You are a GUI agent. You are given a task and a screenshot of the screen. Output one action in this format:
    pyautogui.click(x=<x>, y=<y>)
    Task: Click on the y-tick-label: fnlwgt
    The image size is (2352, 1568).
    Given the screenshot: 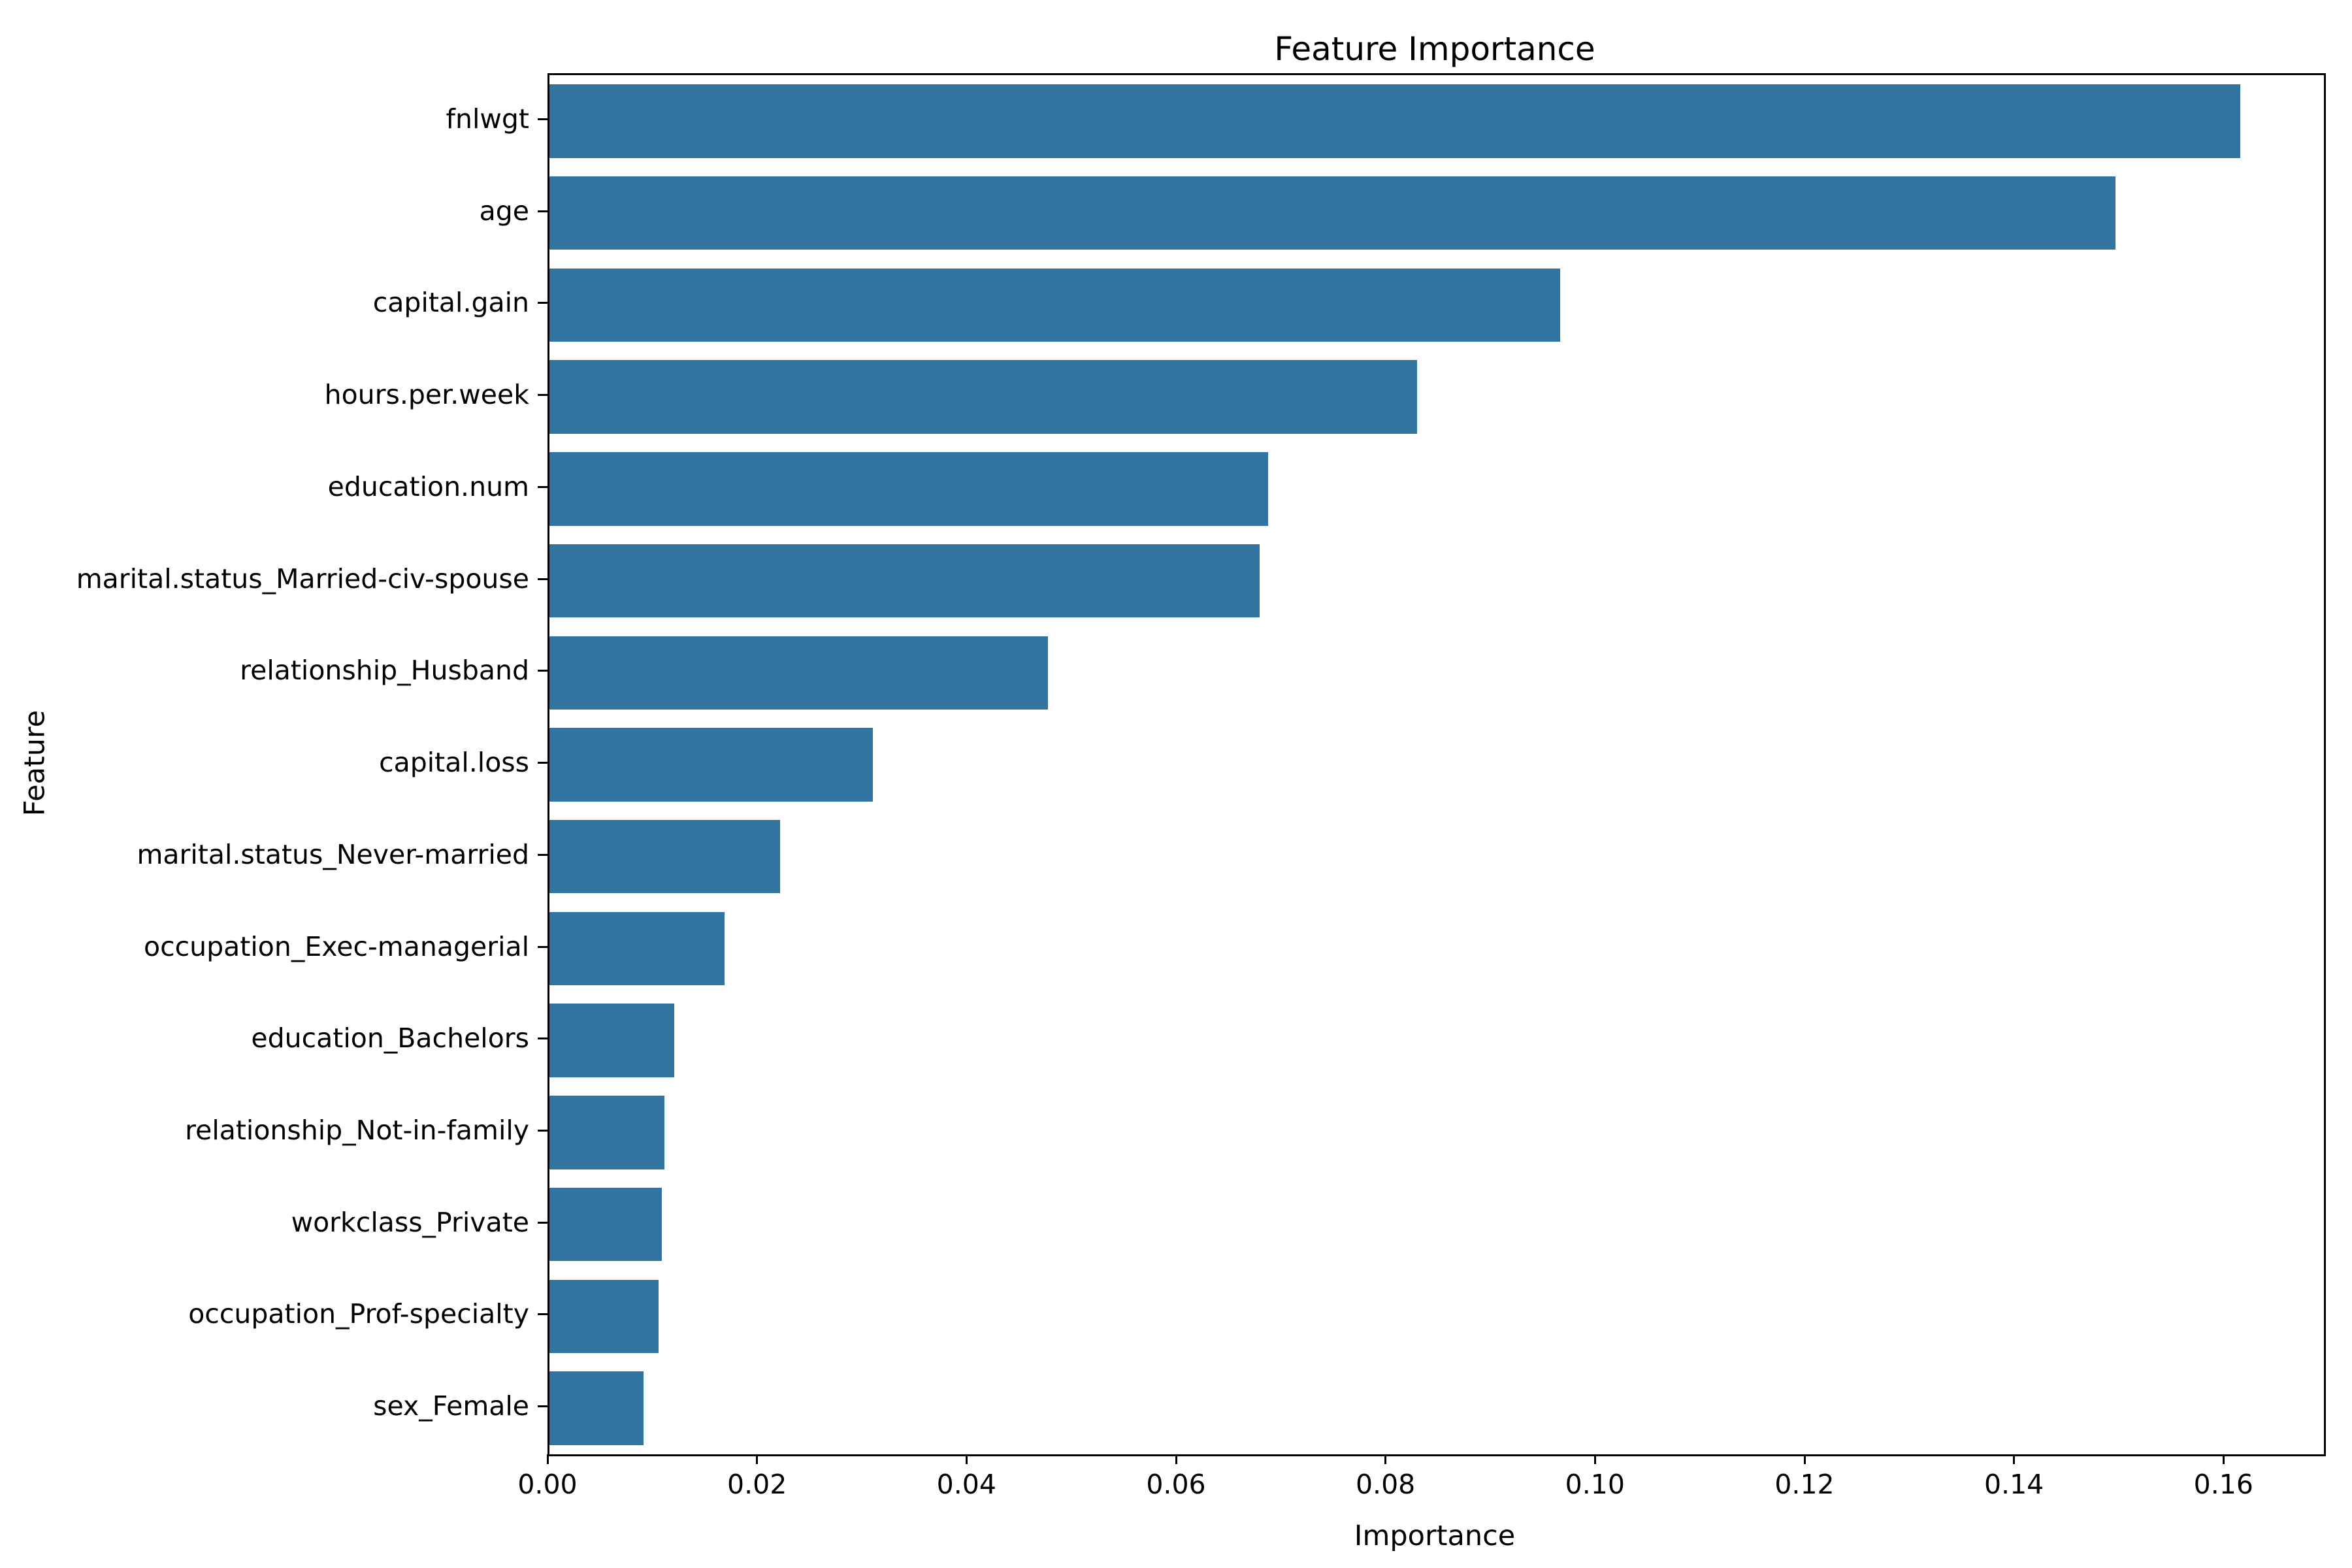 What is the action you would take?
    pyautogui.click(x=487, y=119)
    